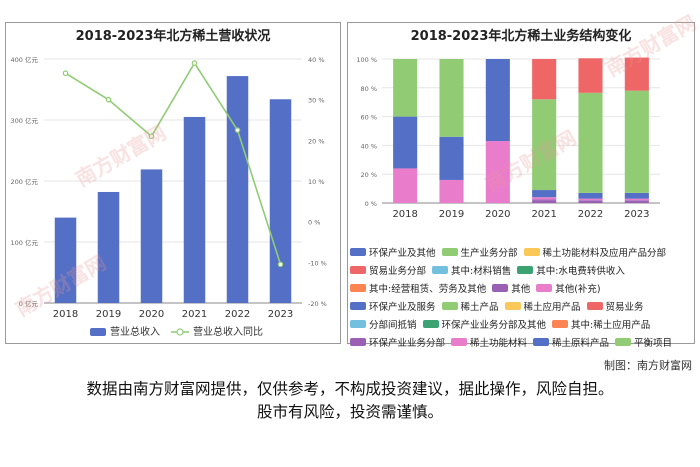 This screenshot has height=467, width=700. I want to click on legend-row: 贸易业务分部 其中:材料销售 其中:水电费转供收入, so click(490, 270).